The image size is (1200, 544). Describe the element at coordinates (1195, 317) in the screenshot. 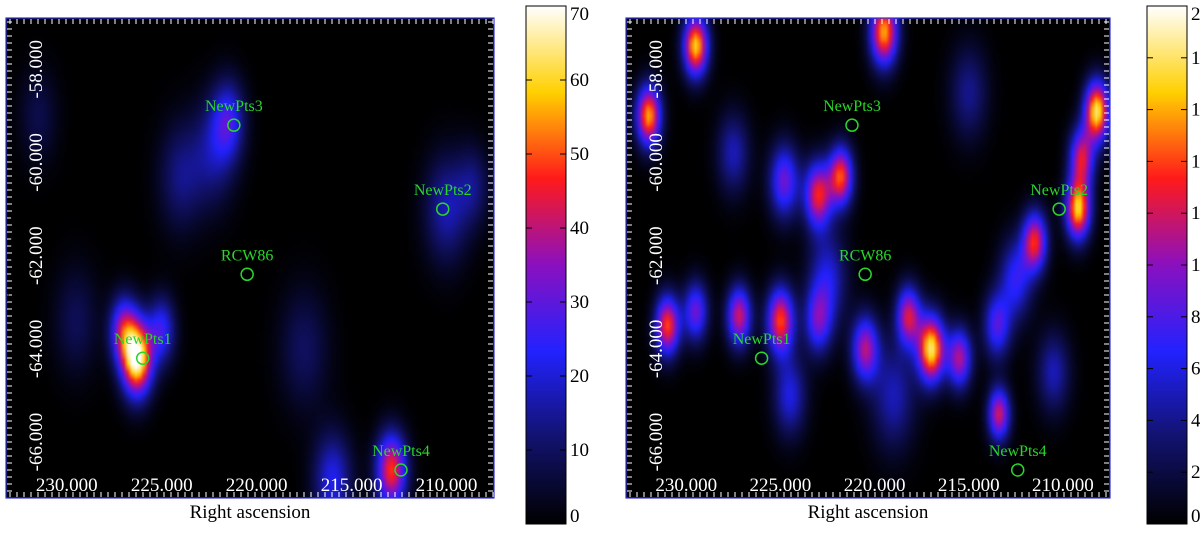

I see `colorbar-tick-label: 8` at that location.